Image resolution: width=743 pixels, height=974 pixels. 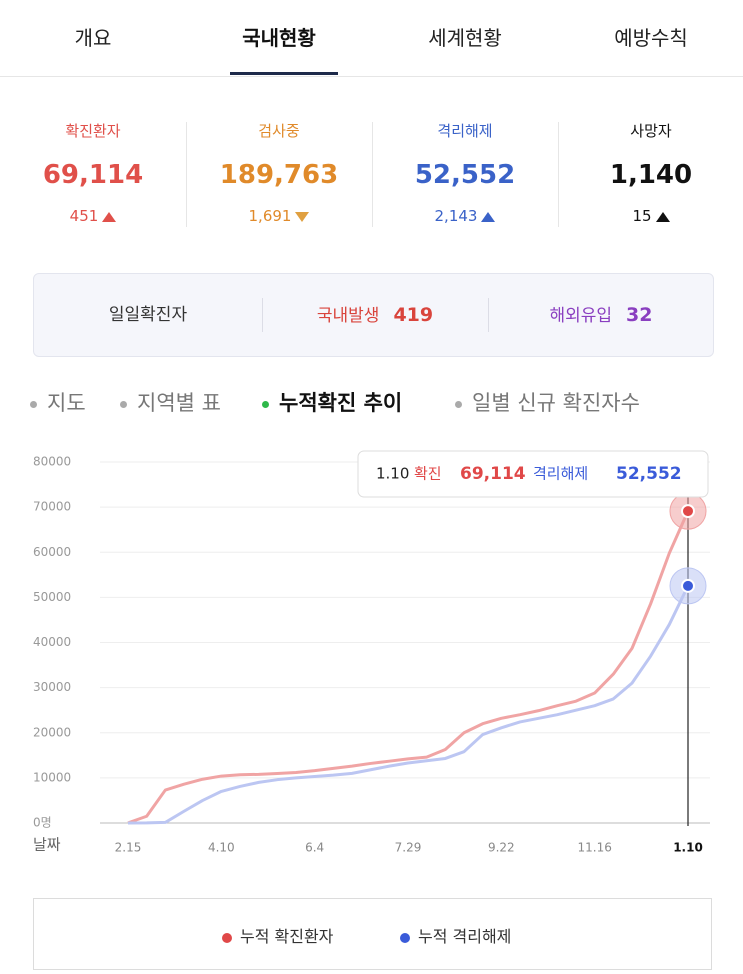 I want to click on stat-change: 15, so click(x=650, y=216).